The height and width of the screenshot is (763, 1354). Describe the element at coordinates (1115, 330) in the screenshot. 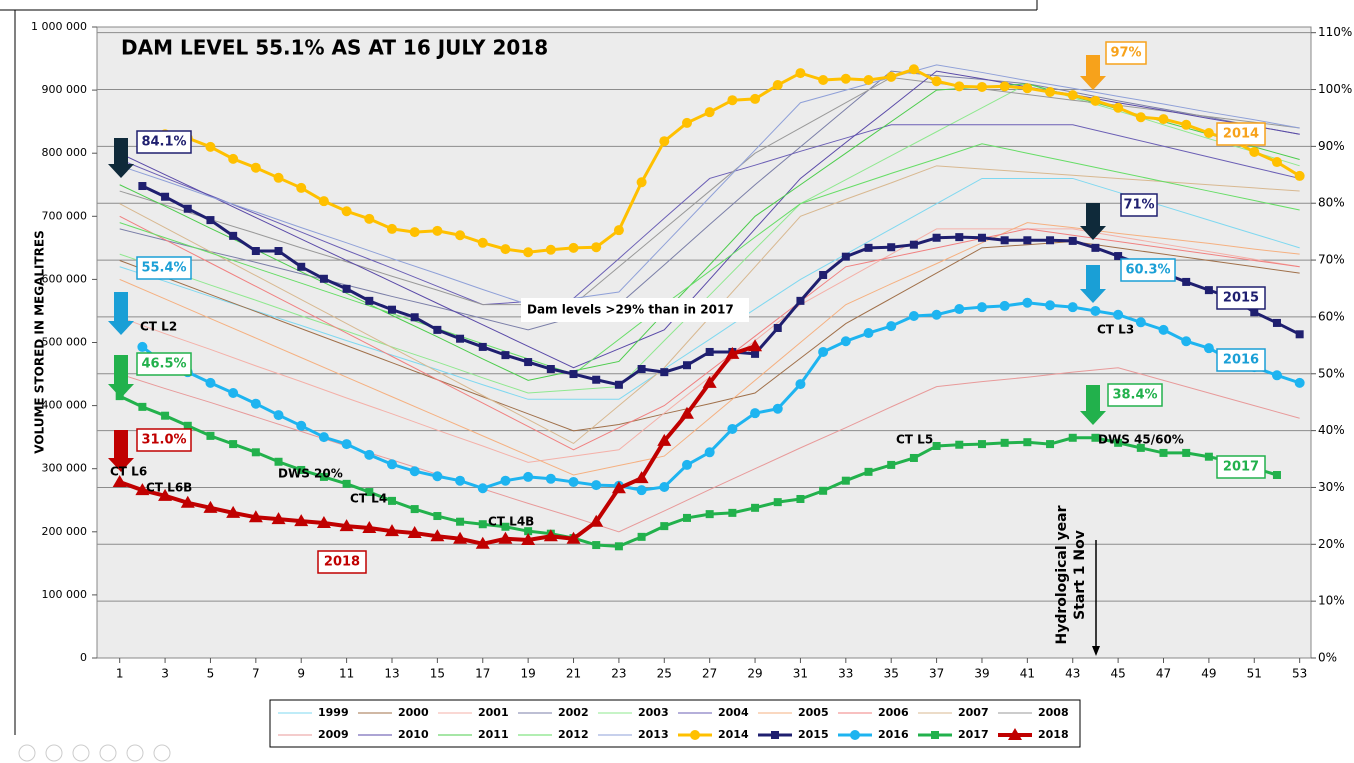

I see `annotation-label: CT L3` at that location.